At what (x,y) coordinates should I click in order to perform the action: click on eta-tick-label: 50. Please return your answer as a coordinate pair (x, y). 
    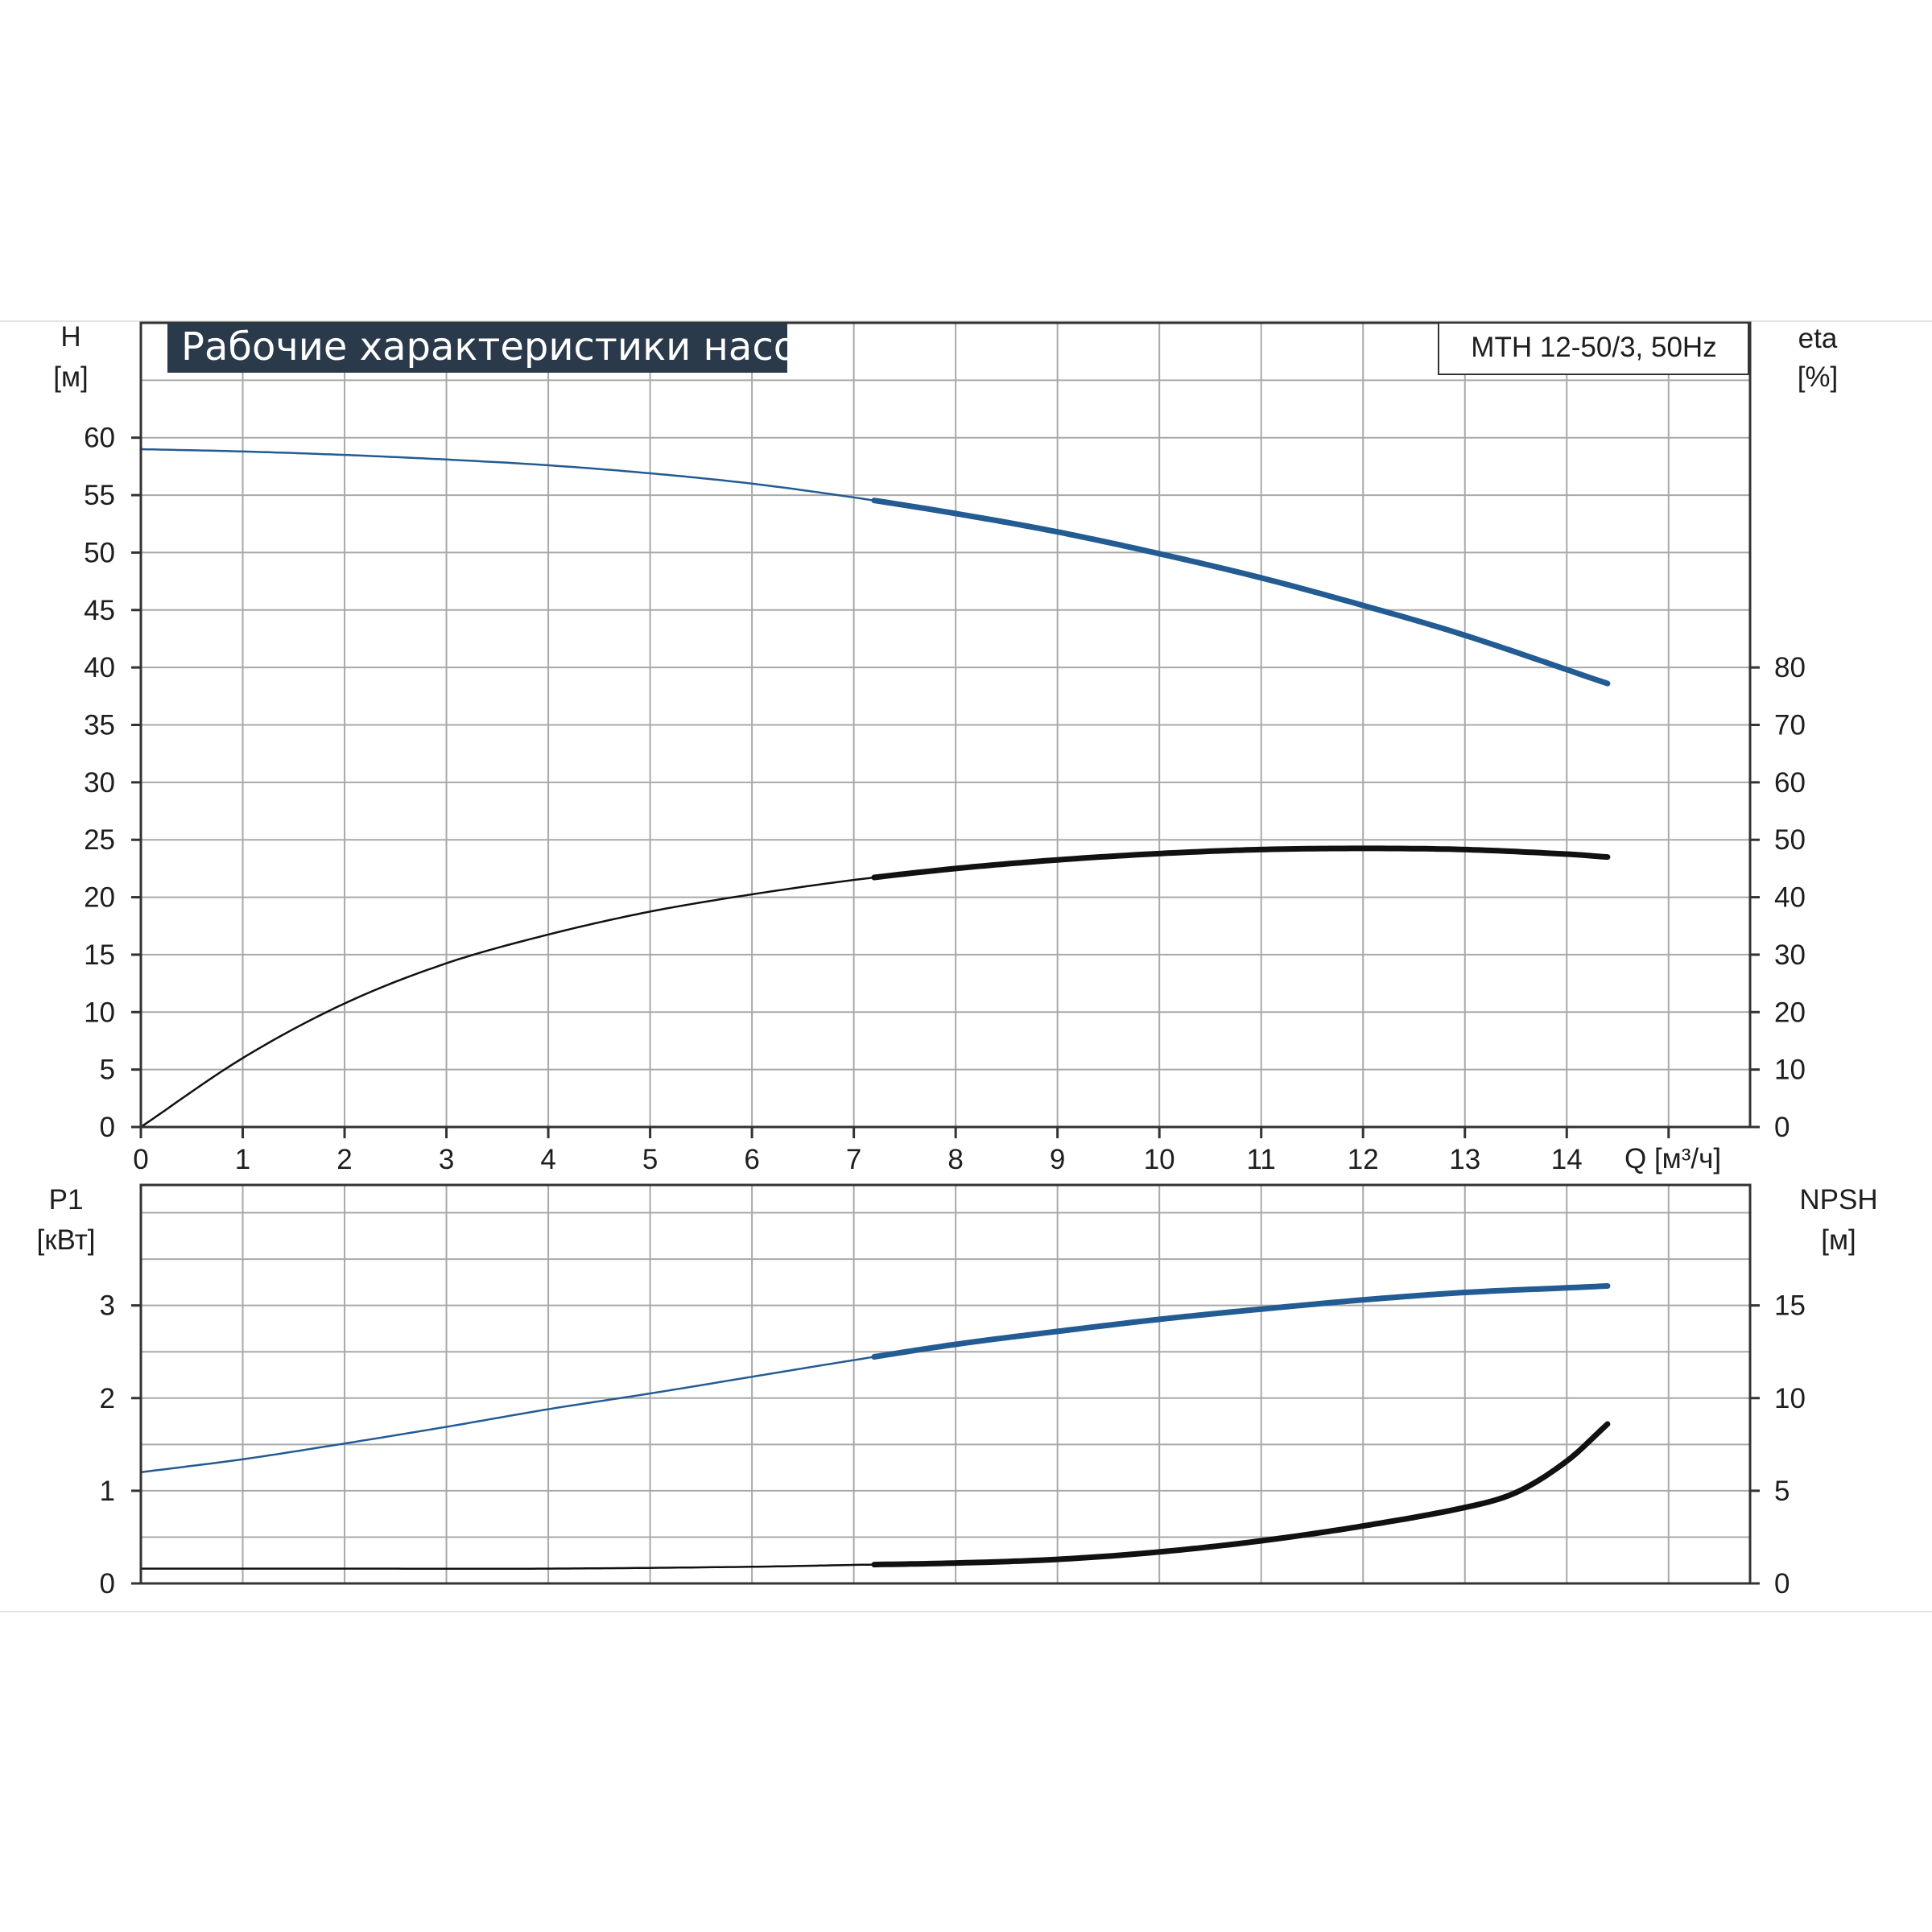
    Looking at the image, I should click on (1790, 840).